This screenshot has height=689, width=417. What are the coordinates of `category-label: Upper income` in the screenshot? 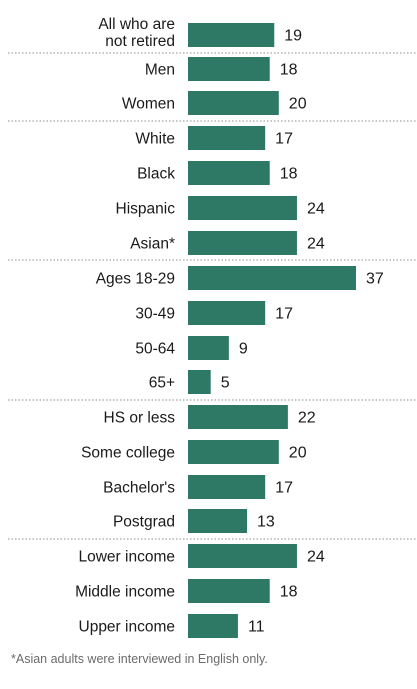 It's located at (127, 627).